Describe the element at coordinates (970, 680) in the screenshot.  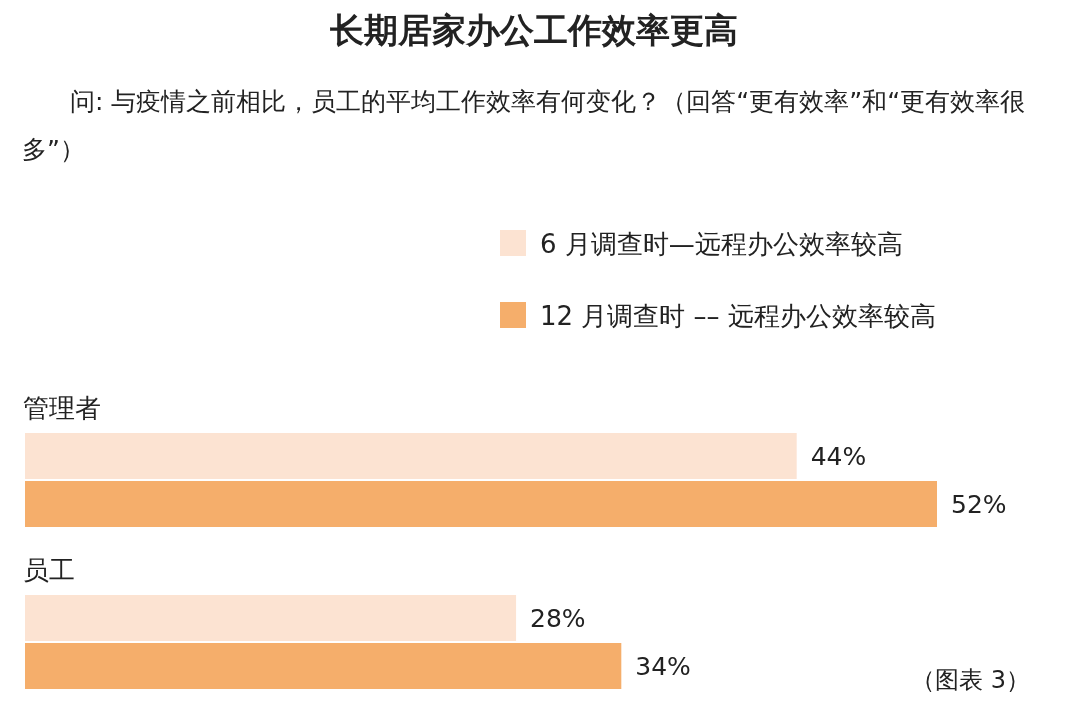
I see `annotation: （图表 3）` at that location.